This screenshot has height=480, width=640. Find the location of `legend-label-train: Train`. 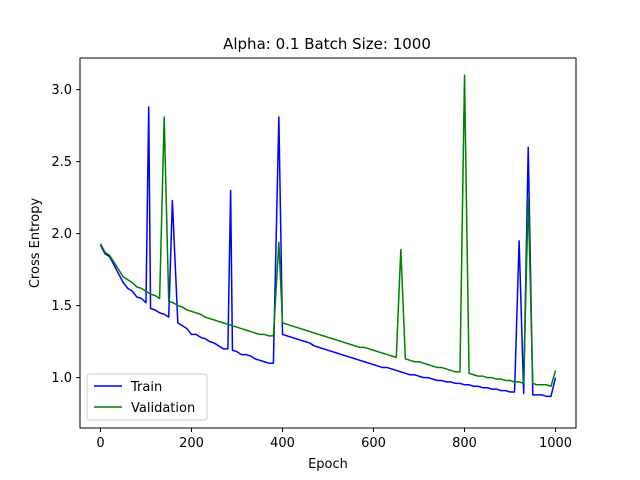

legend-label-train: Train is located at coordinates (146, 387).